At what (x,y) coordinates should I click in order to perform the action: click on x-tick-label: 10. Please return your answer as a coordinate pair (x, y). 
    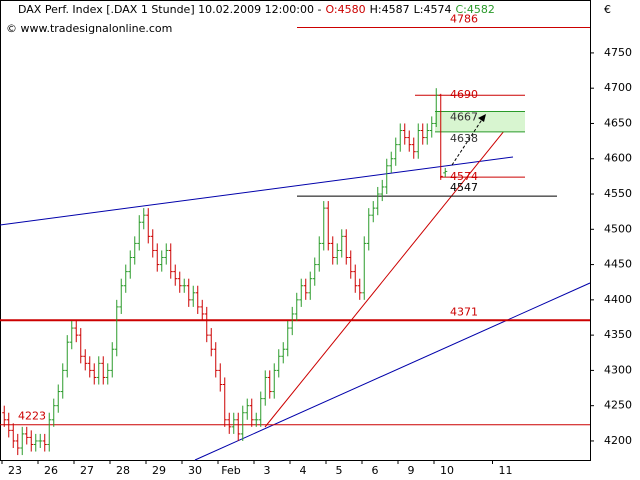
    Looking at the image, I should click on (447, 470).